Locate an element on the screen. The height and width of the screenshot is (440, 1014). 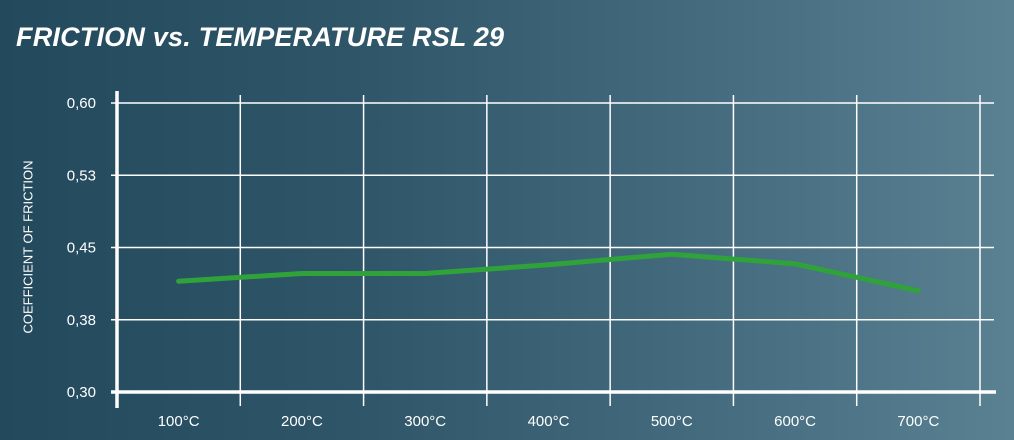
series-group is located at coordinates (548, 272).